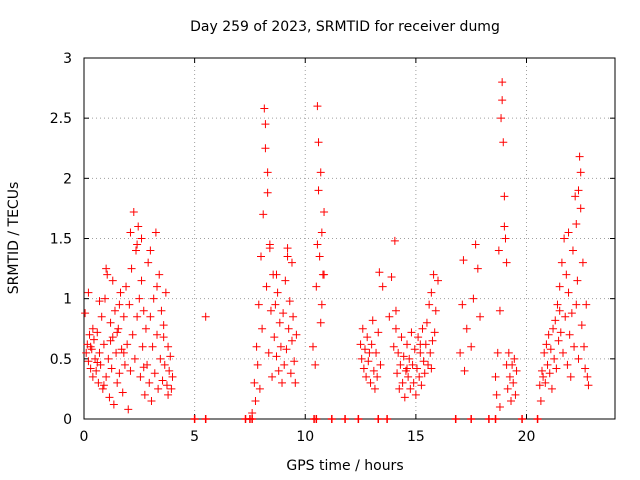 Image resolution: width=640 pixels, height=480 pixels. I want to click on y-tick-label: 0.5, so click(61, 360).